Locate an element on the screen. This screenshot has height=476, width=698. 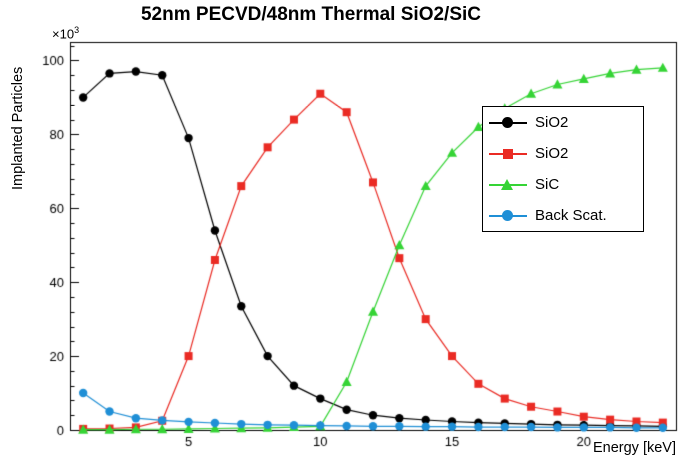
square-marker-icon is located at coordinates (508, 154).